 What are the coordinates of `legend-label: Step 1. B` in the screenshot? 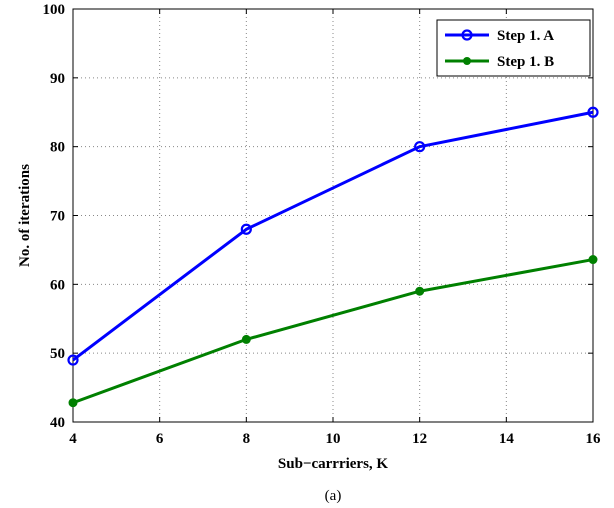 It's located at (525, 62).